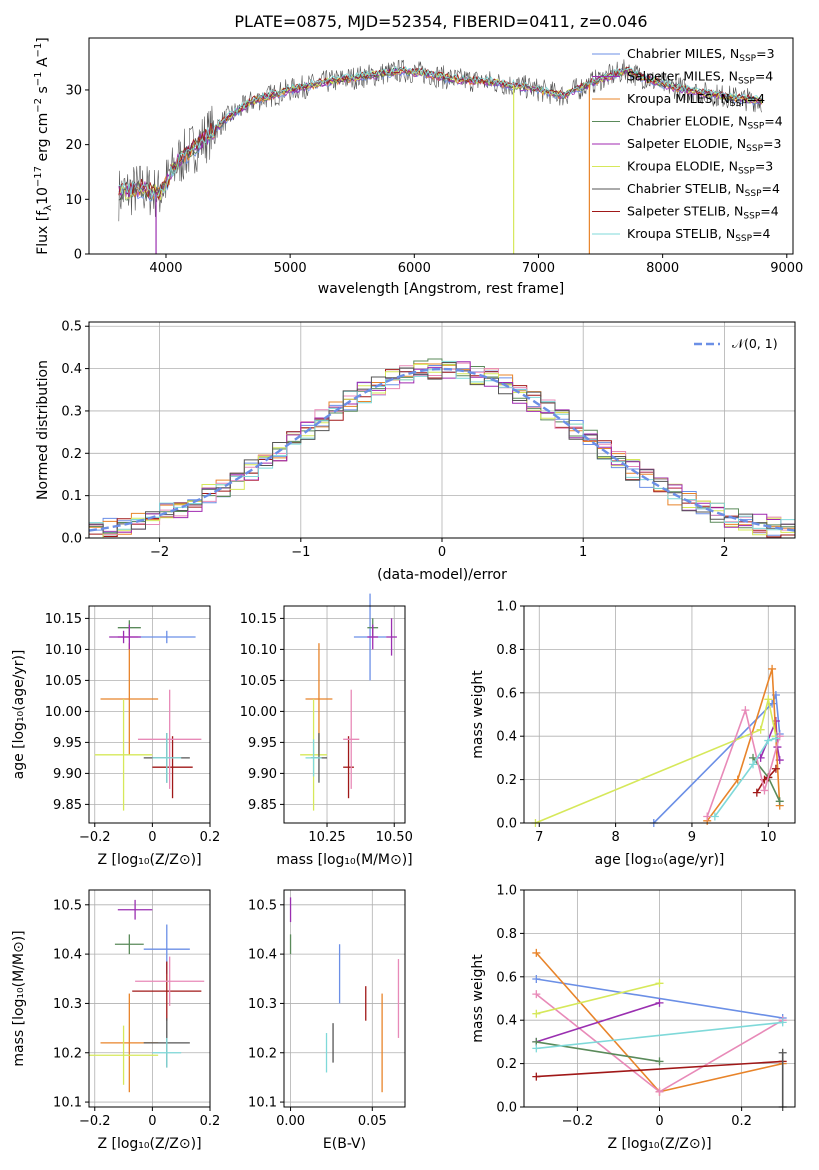 This screenshot has width=819, height=1170. I want to click on legend-text: Chabrier MILES, N, so click(683, 53).